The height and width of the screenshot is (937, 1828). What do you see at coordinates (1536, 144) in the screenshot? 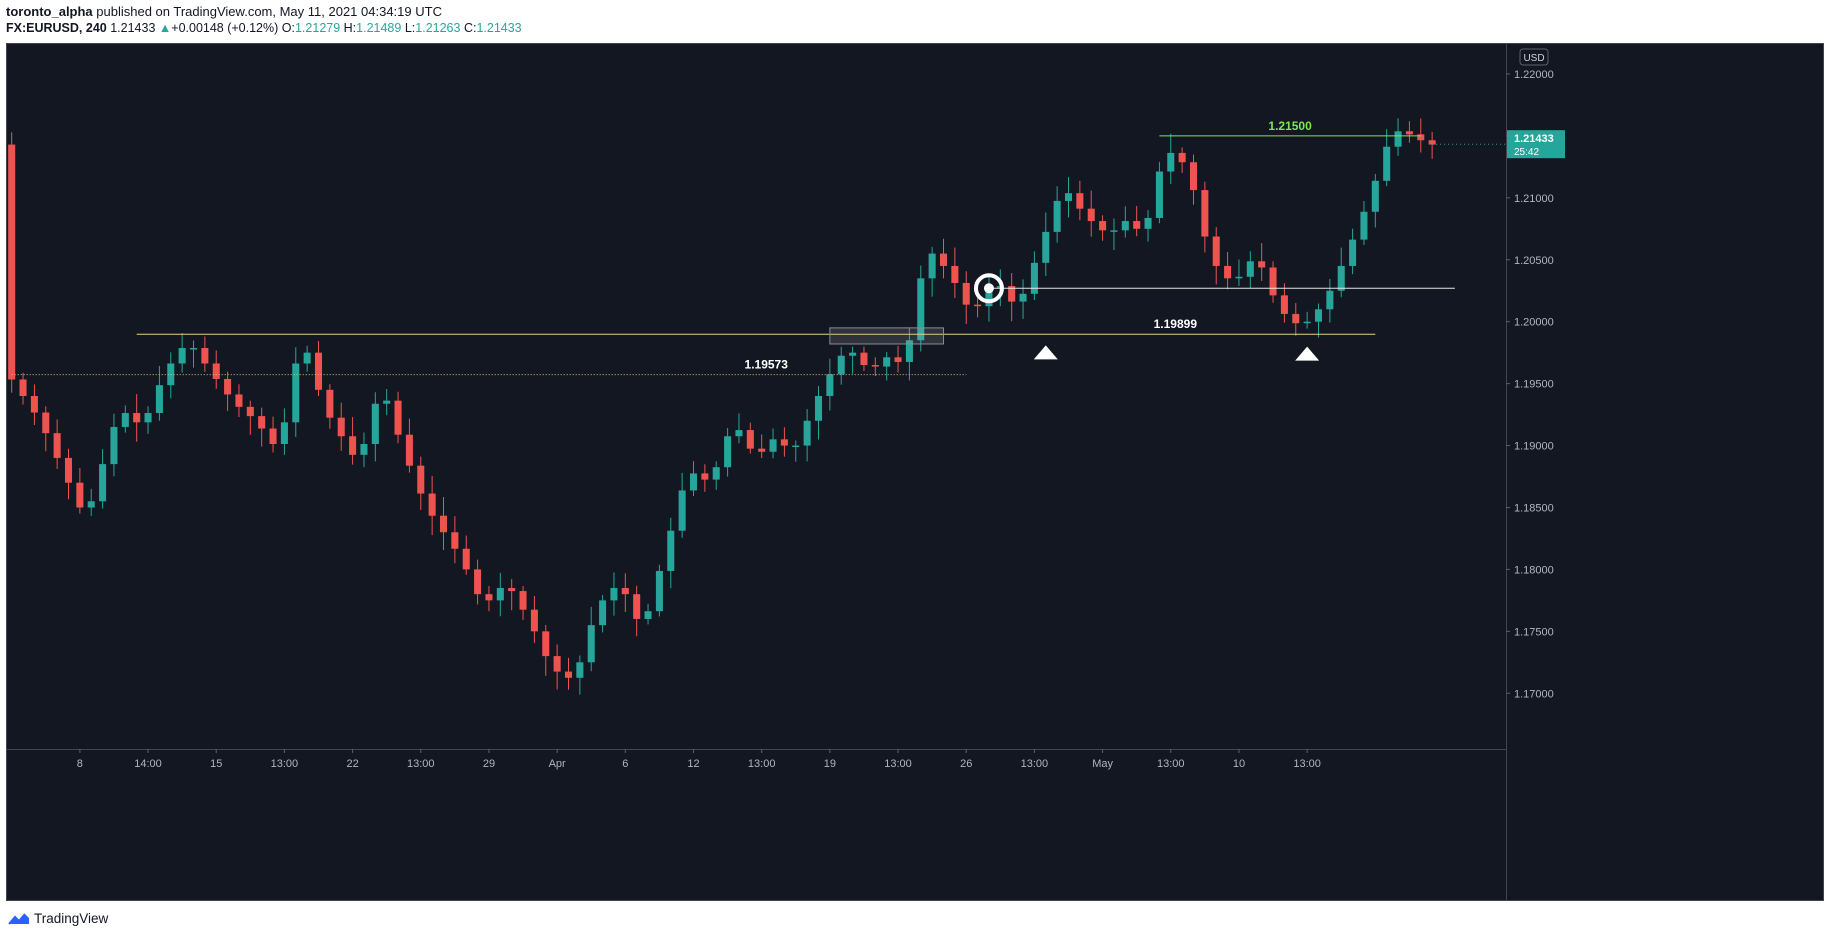
I see `current-price-tag` at bounding box center [1536, 144].